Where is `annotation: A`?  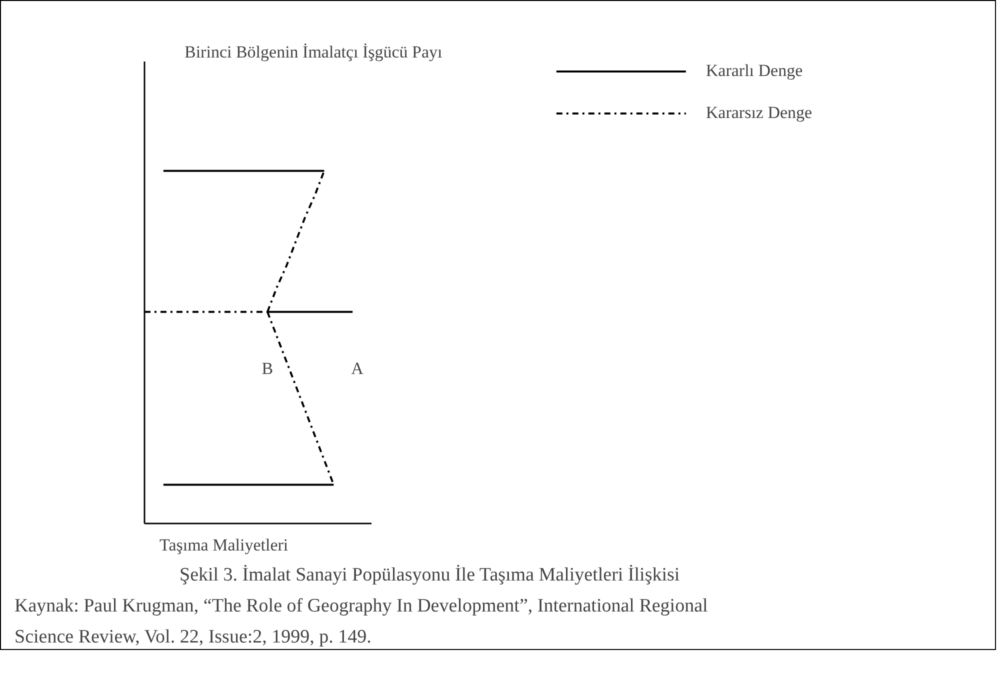
annotation: A is located at coordinates (357, 368).